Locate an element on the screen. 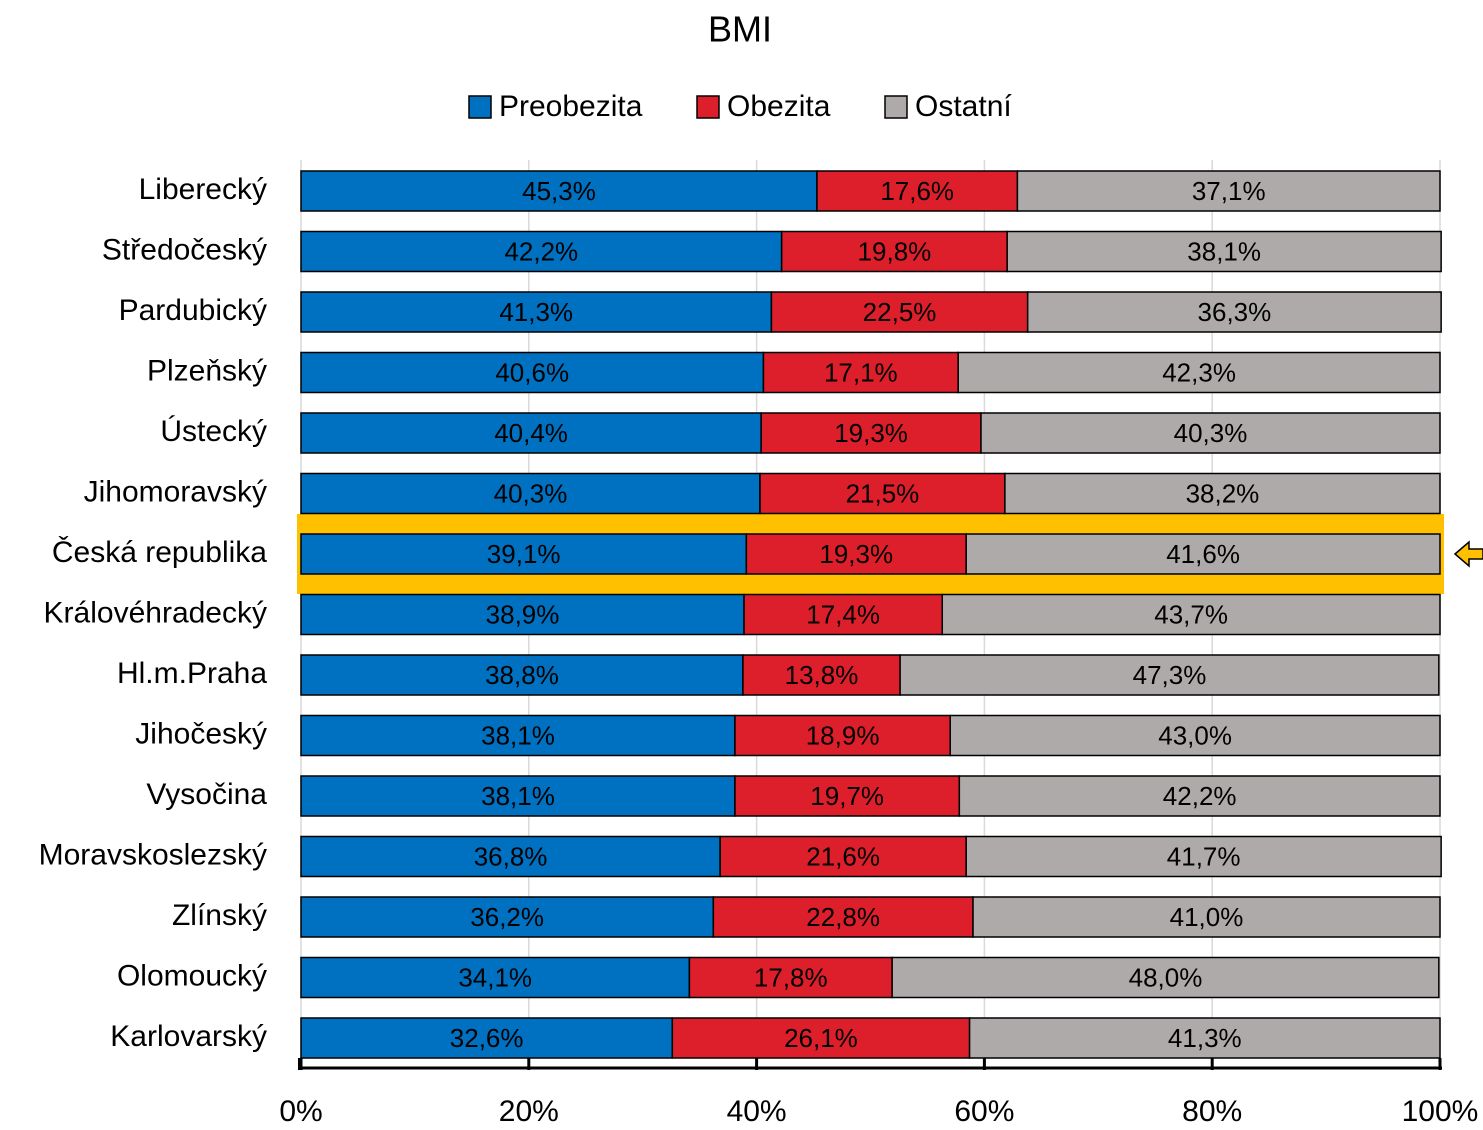  value-label: 17,4% is located at coordinates (843, 614).